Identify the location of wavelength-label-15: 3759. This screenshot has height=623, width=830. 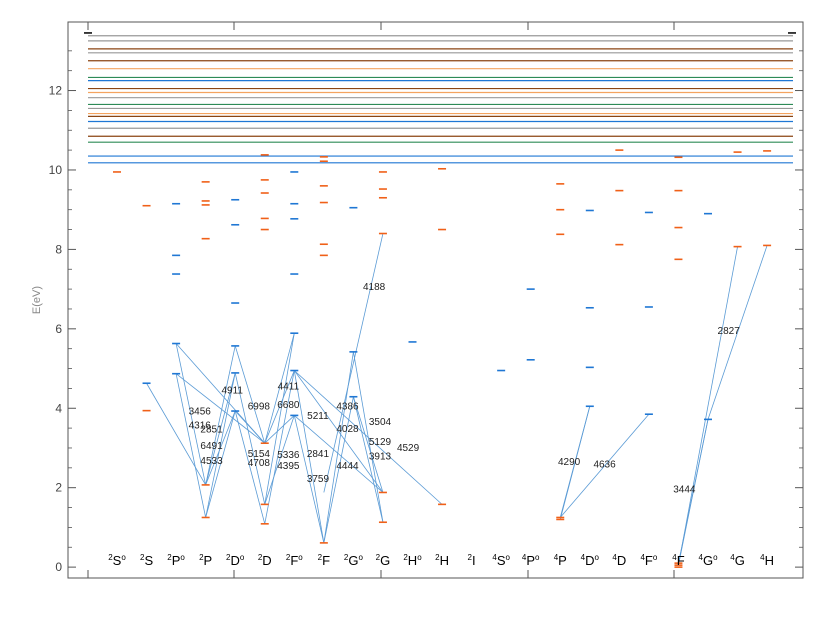
(318, 479).